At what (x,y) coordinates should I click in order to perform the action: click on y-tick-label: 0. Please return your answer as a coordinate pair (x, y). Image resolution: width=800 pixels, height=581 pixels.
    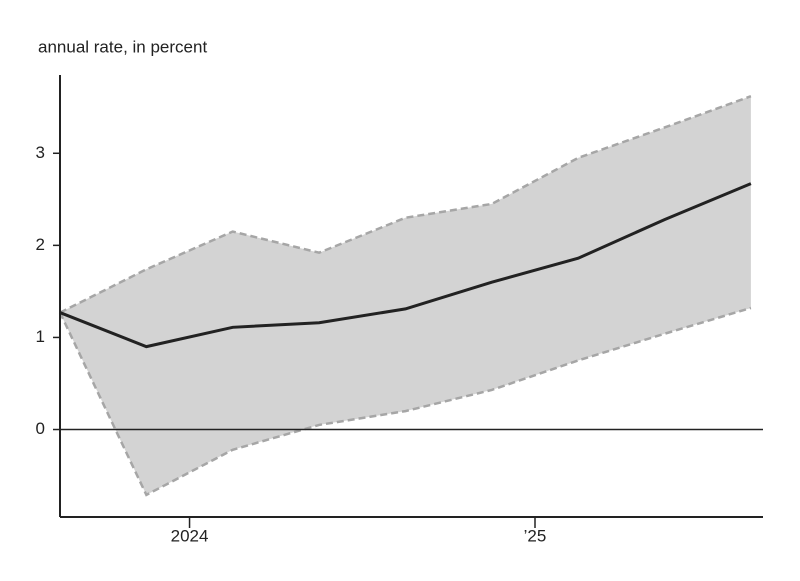
    Looking at the image, I should click on (40, 428).